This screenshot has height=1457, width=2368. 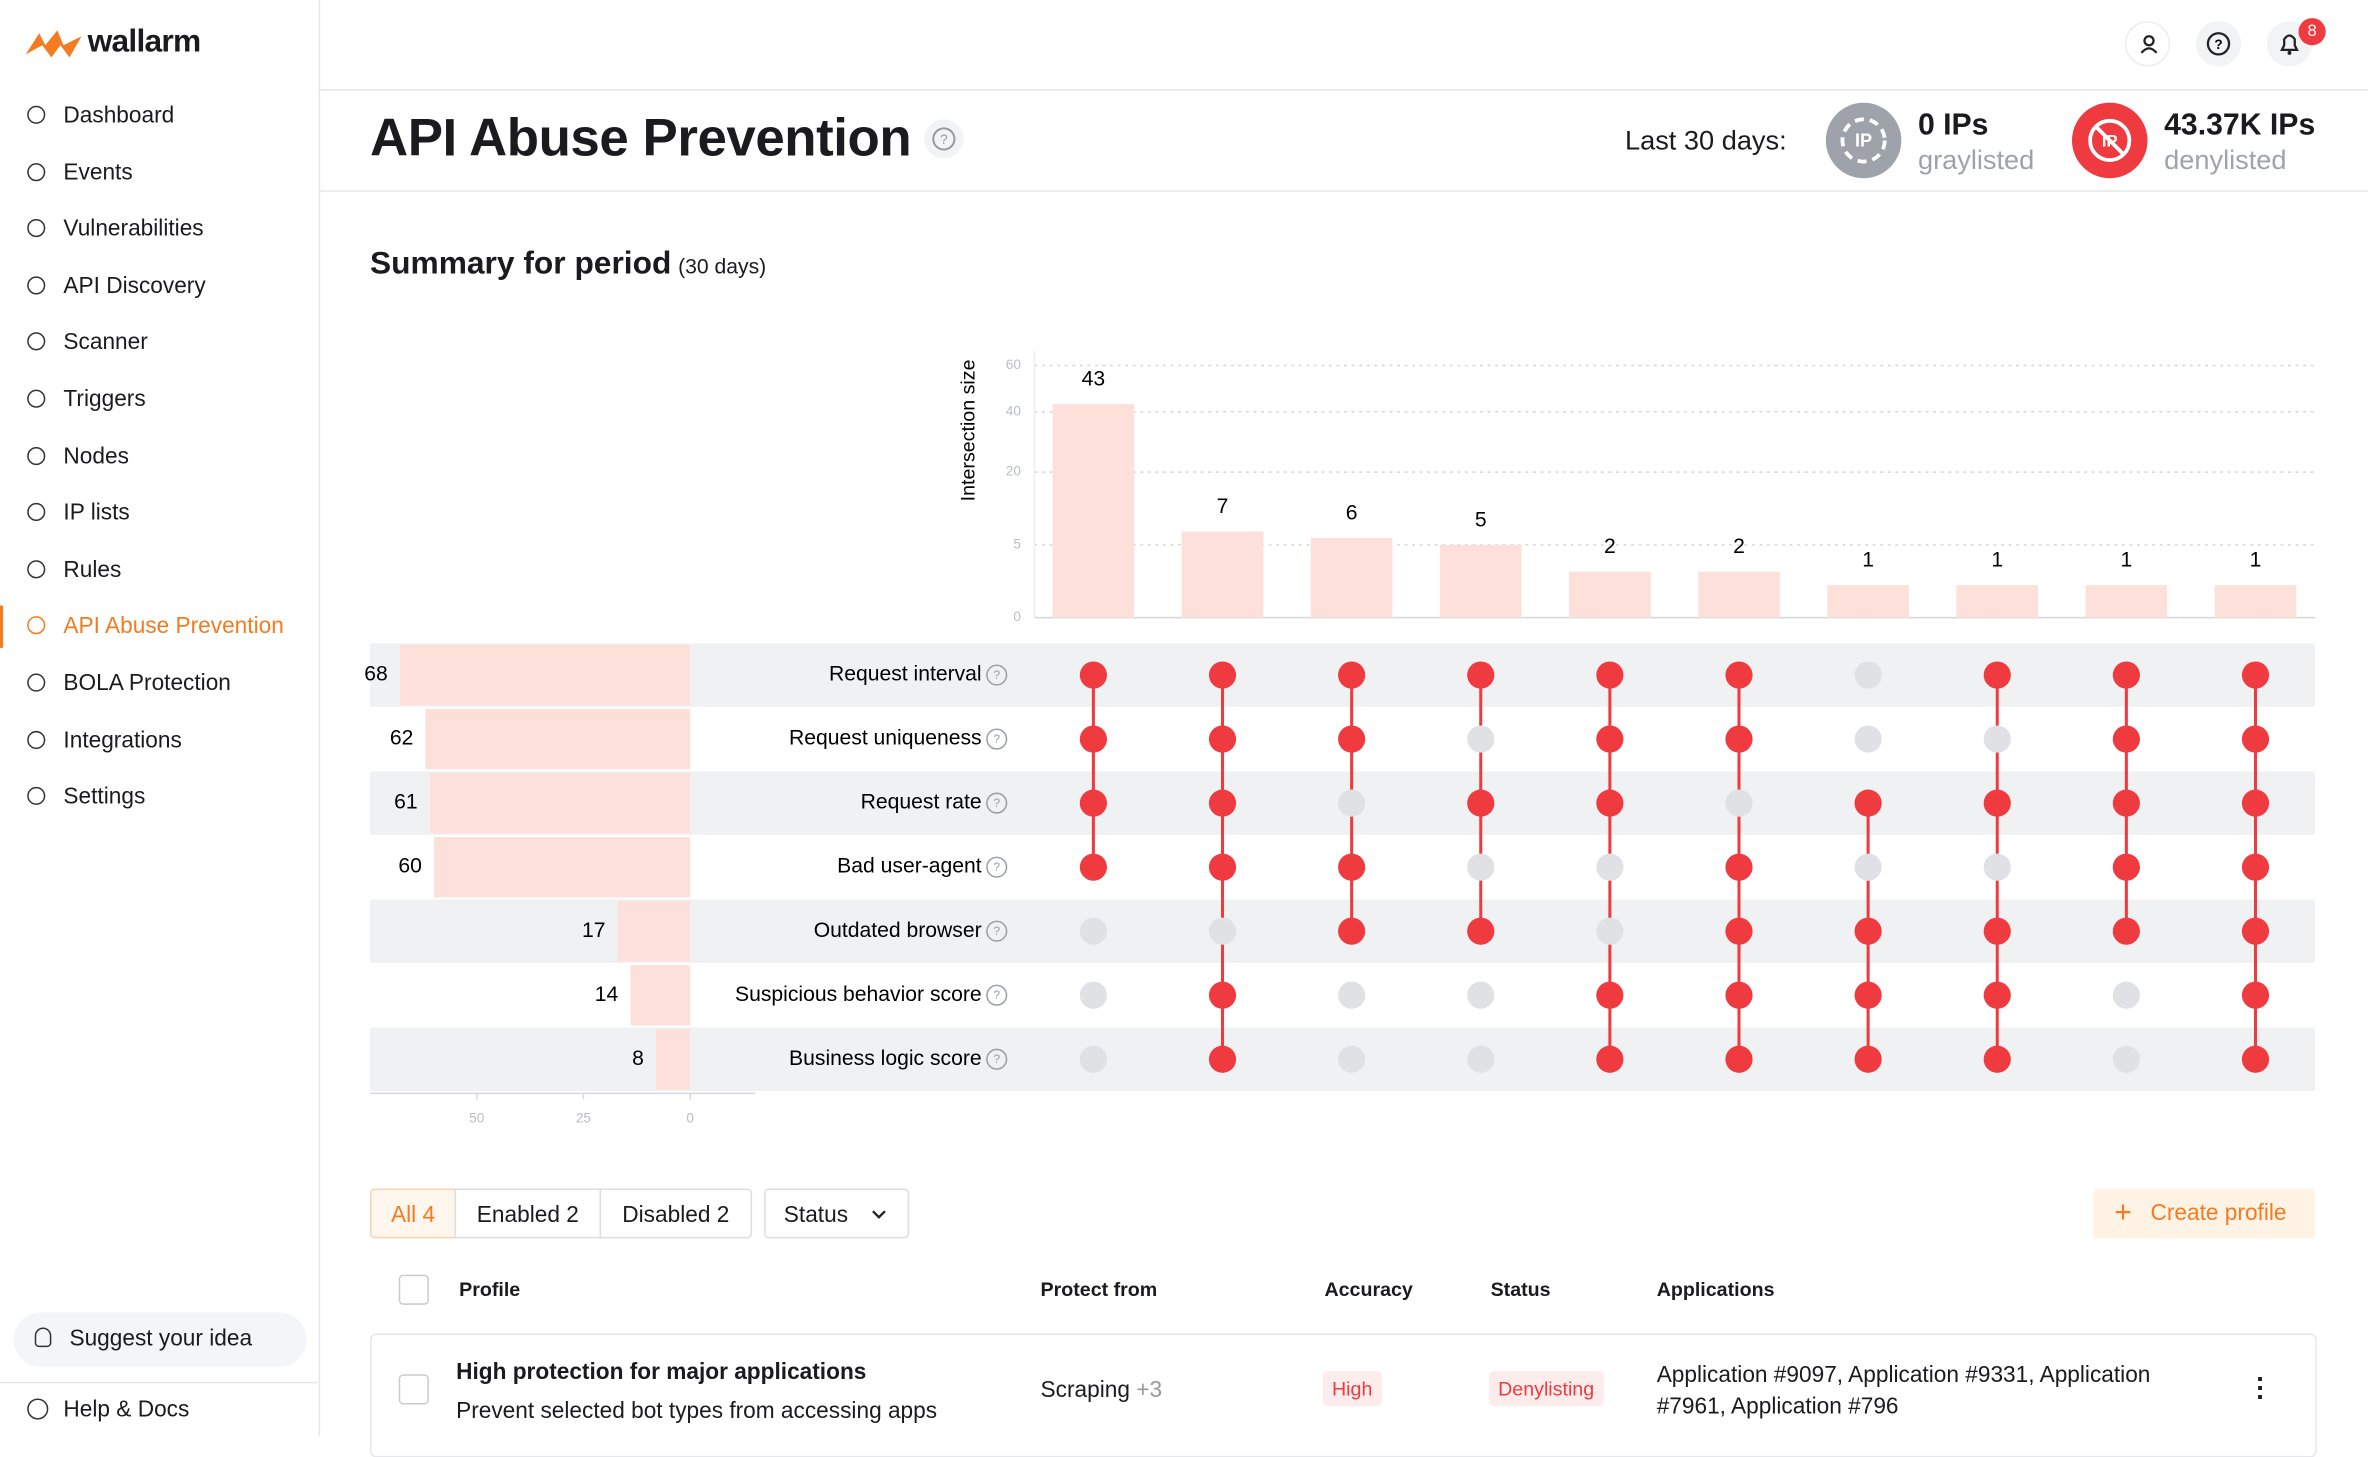 I want to click on nav-label: Events, so click(x=98, y=172).